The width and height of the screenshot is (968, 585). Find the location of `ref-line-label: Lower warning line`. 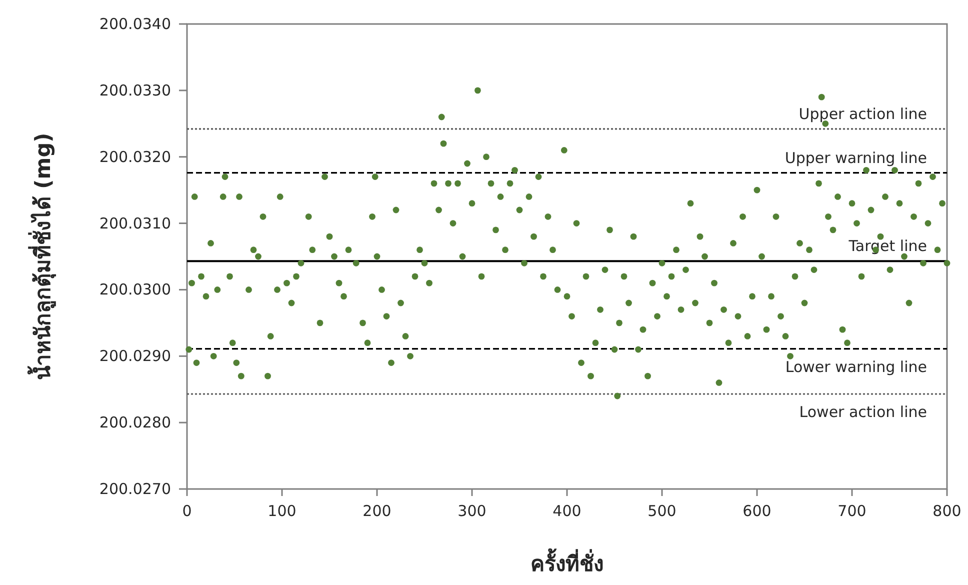

ref-line-label: Lower warning line is located at coordinates (856, 367).